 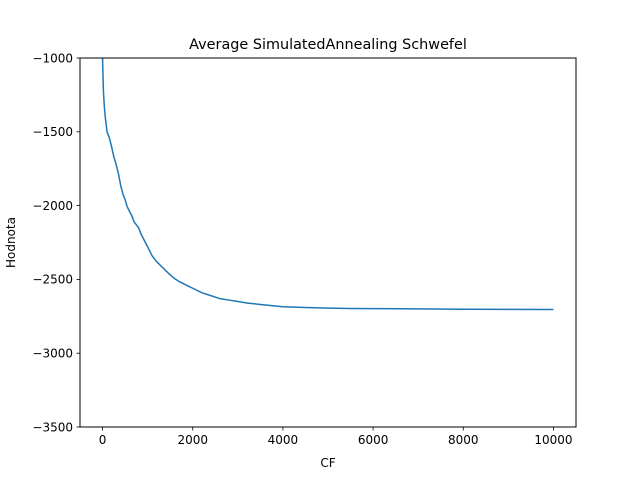 I want to click on x-tick-label: 0, so click(x=103, y=440).